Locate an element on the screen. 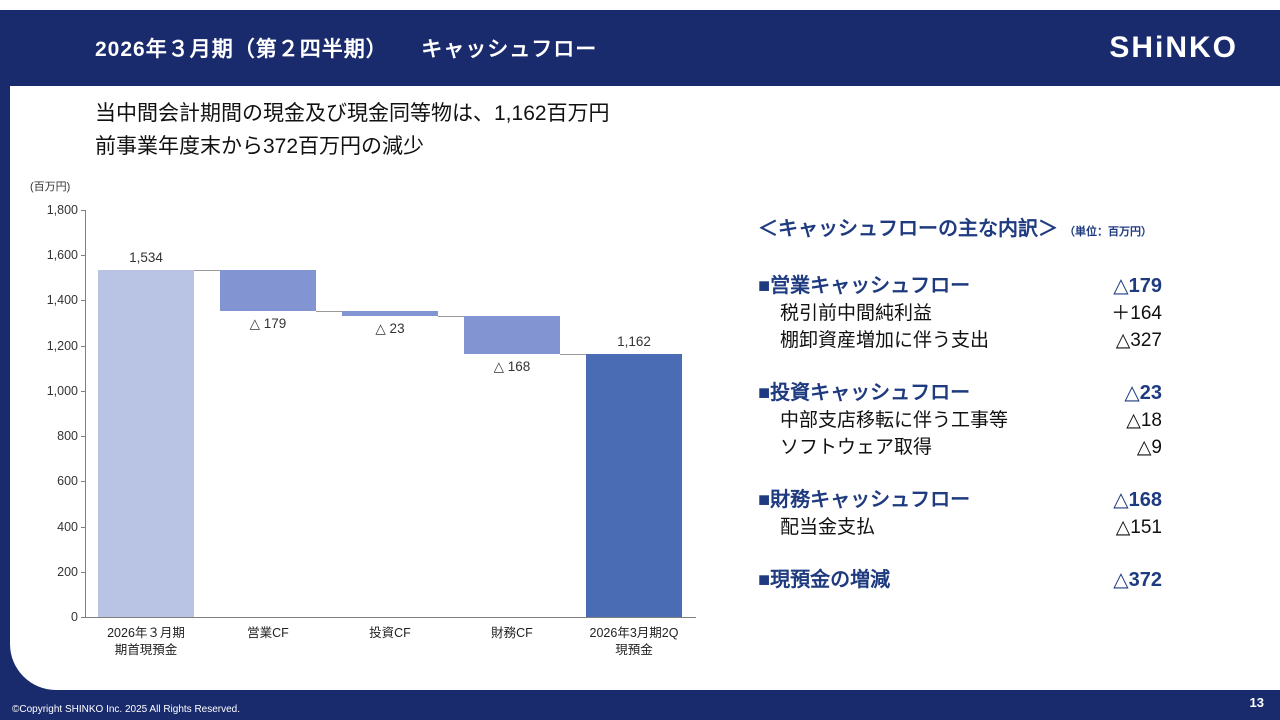  breakdown-unit-label: （単位：百万円） is located at coordinates (1108, 232).